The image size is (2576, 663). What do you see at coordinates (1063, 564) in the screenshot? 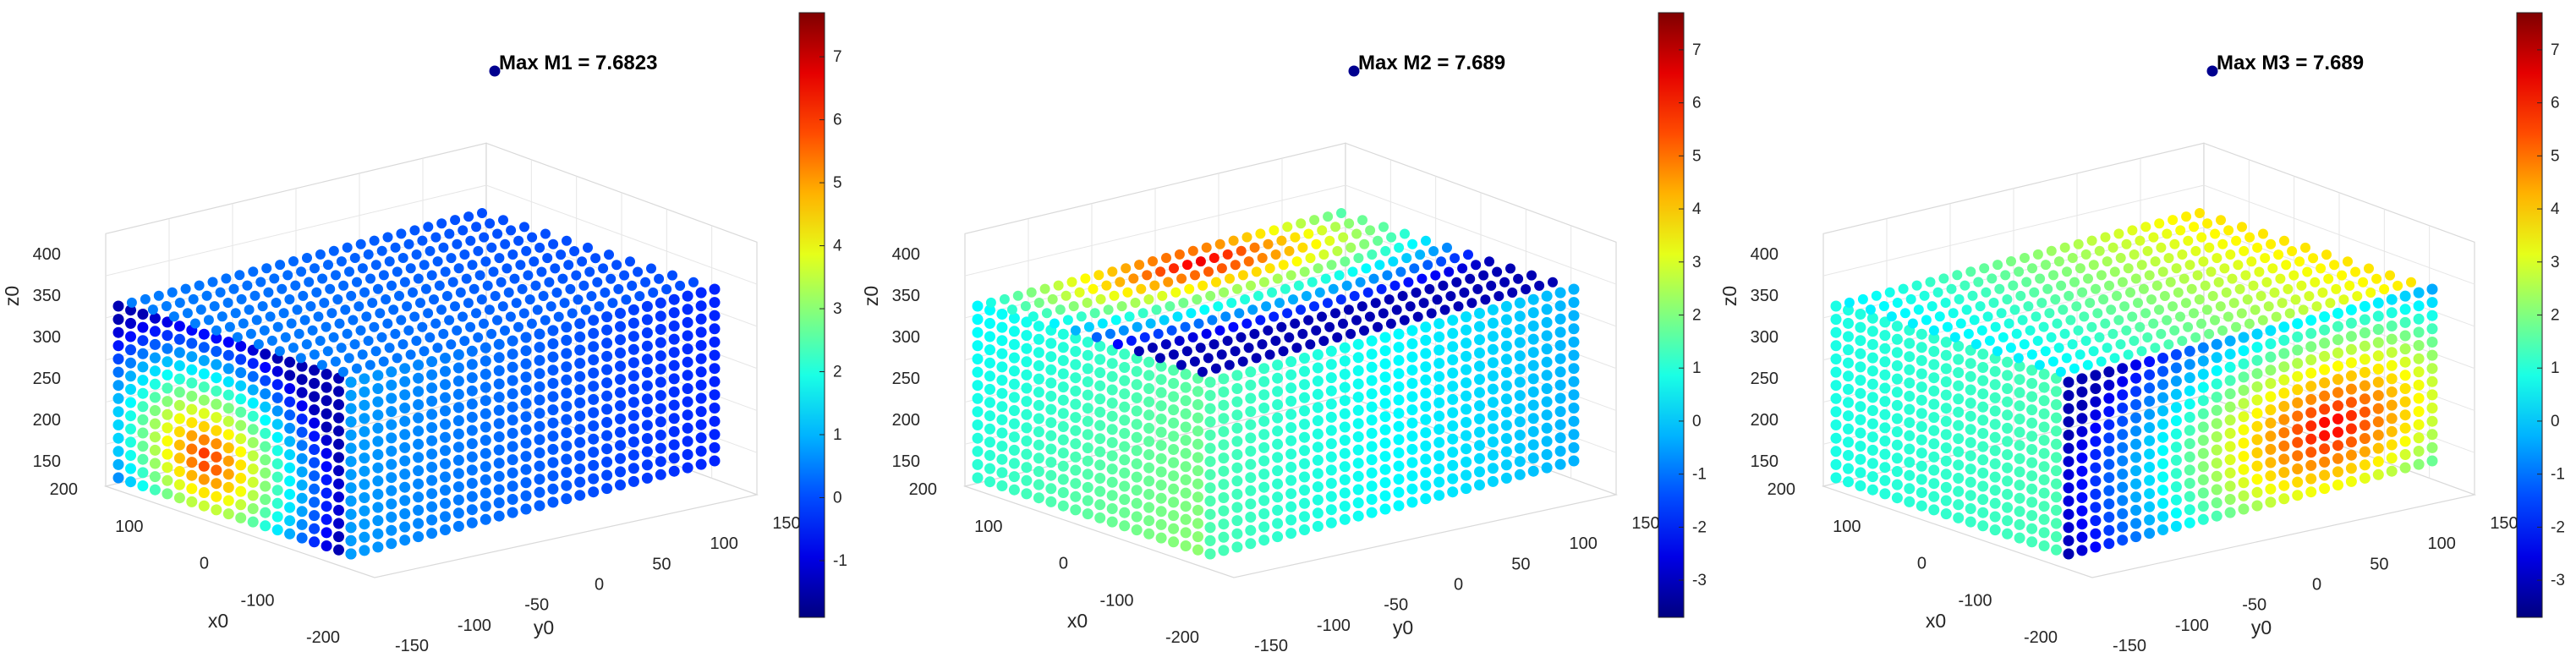
I see `x-tick-label: 0` at bounding box center [1063, 564].